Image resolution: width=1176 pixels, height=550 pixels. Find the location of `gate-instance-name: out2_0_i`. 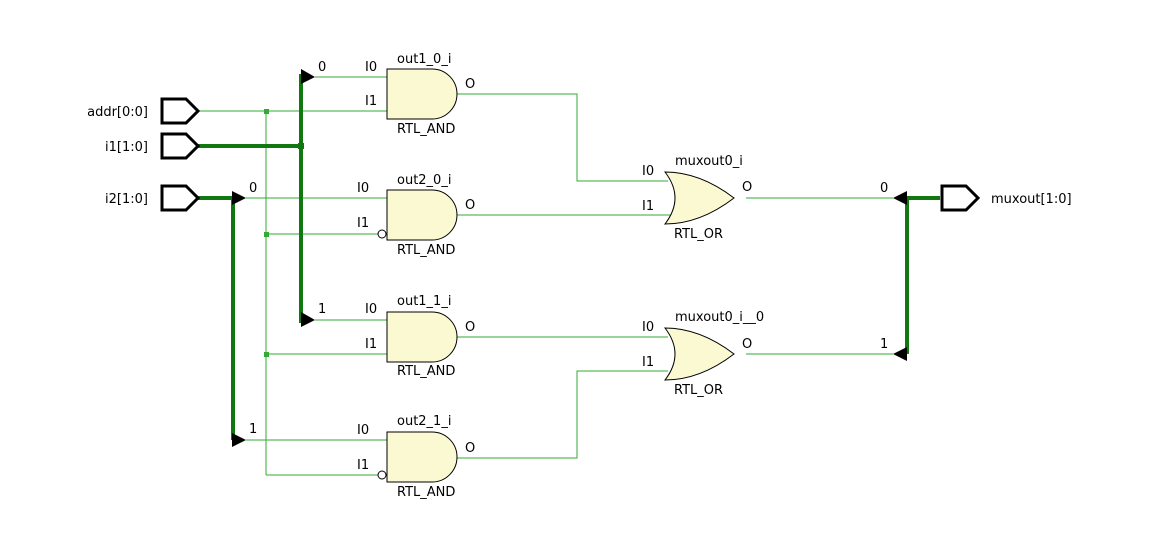

gate-instance-name: out2_0_i is located at coordinates (424, 180).